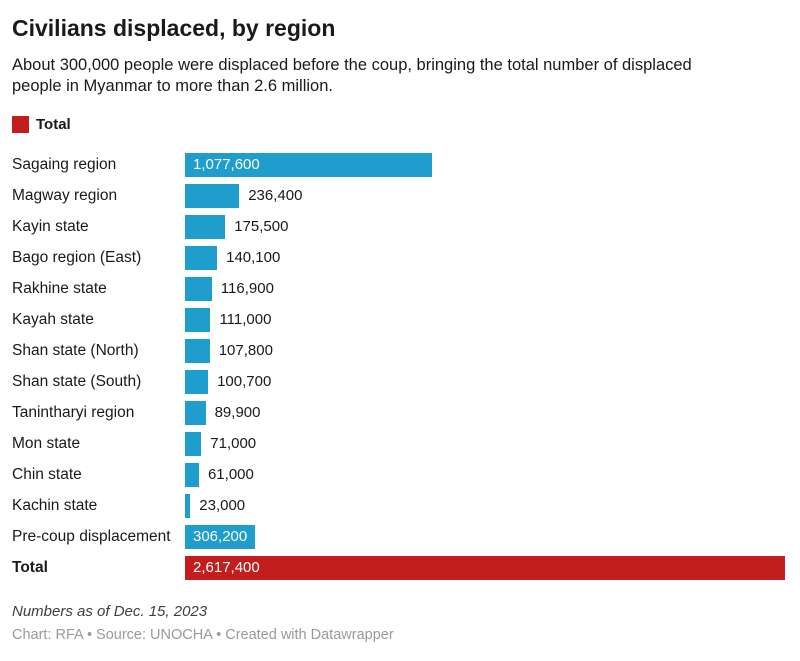 The width and height of the screenshot is (800, 661). Describe the element at coordinates (233, 443) in the screenshot. I see `bar-value-label: 71,000` at that location.